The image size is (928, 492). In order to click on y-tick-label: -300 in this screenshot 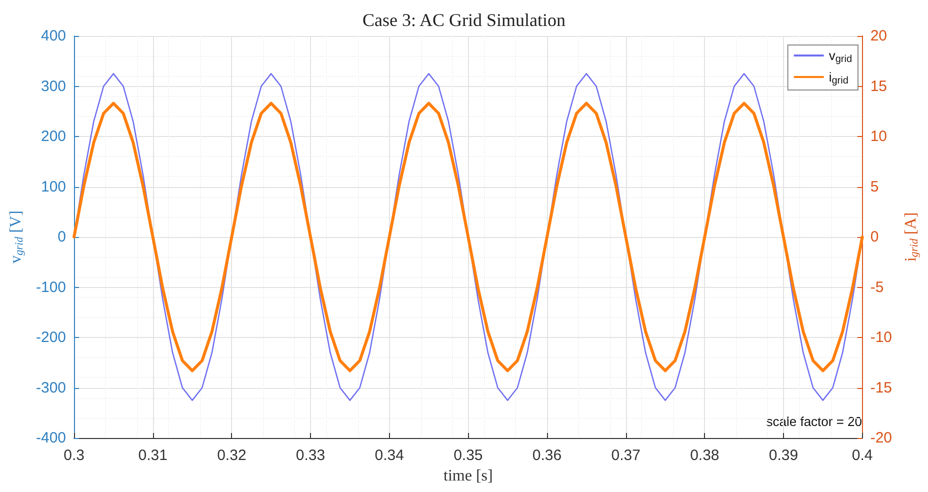, I will do `click(51, 387)`.